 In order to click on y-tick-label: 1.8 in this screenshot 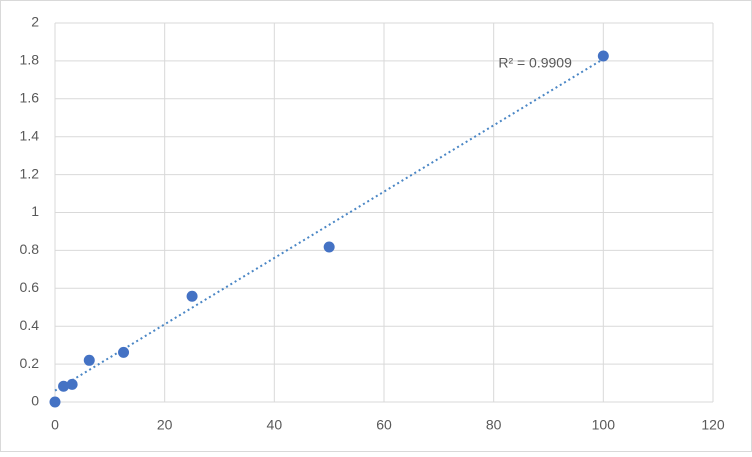, I will do `click(30, 60)`.